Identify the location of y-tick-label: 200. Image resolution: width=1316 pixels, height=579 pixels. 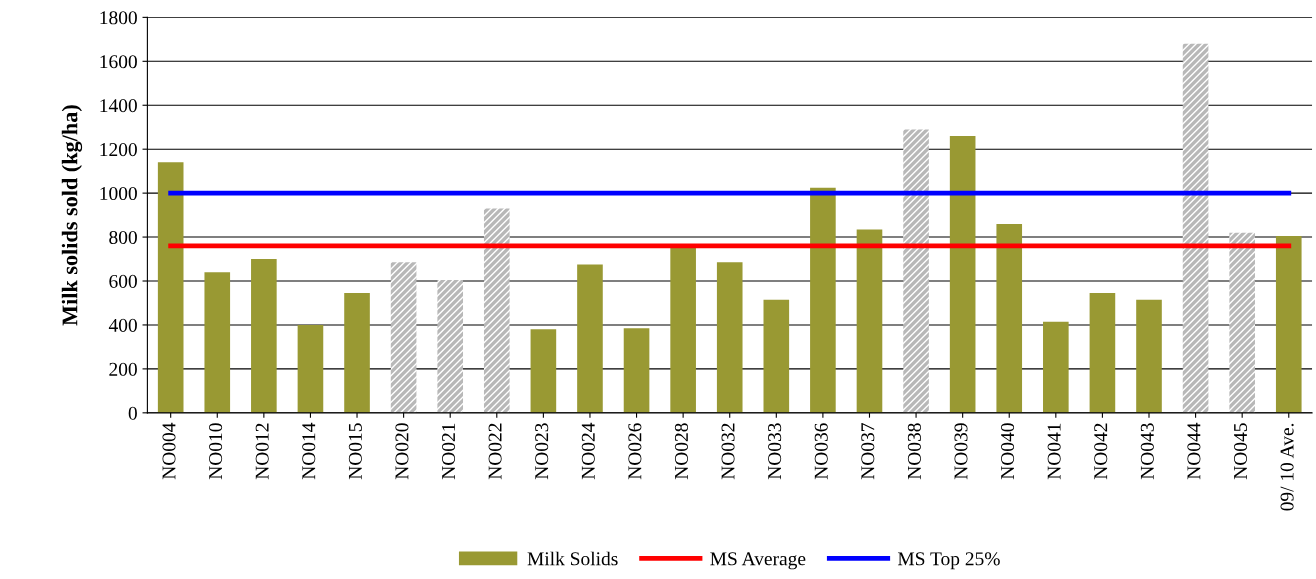
(123, 369).